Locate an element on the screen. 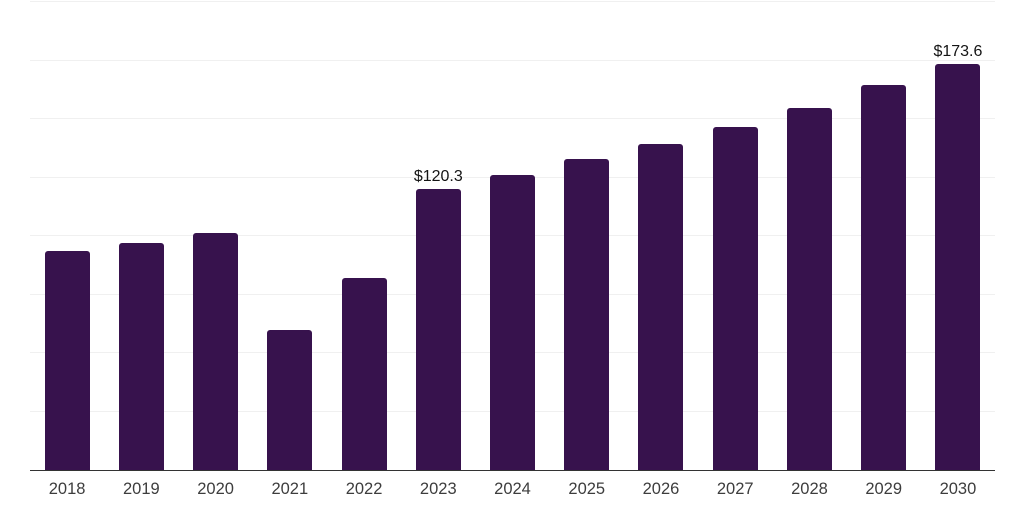  bar-2020 is located at coordinates (216, 351).